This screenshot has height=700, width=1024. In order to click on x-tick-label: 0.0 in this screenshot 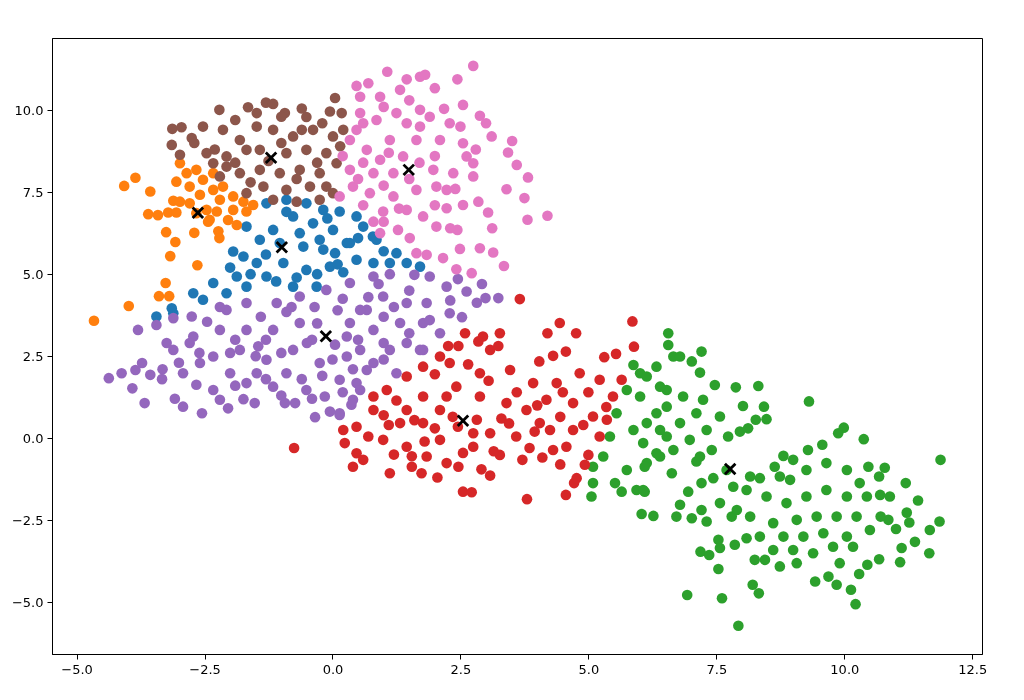, I will do `click(333, 669)`.